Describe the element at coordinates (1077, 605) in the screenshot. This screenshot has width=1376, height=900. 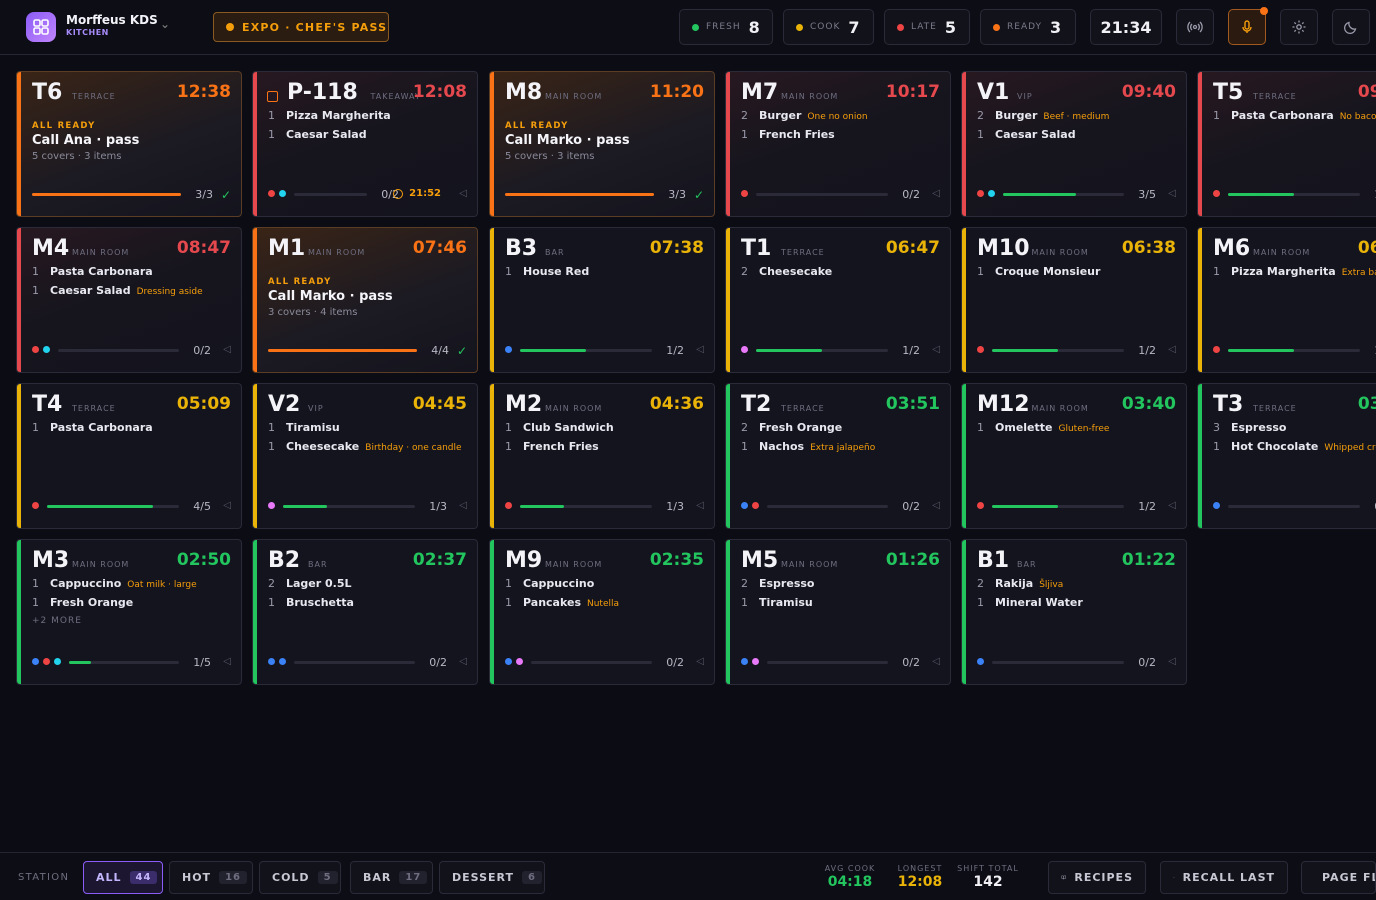
I see `list-item: 1 Mineral Water` at that location.